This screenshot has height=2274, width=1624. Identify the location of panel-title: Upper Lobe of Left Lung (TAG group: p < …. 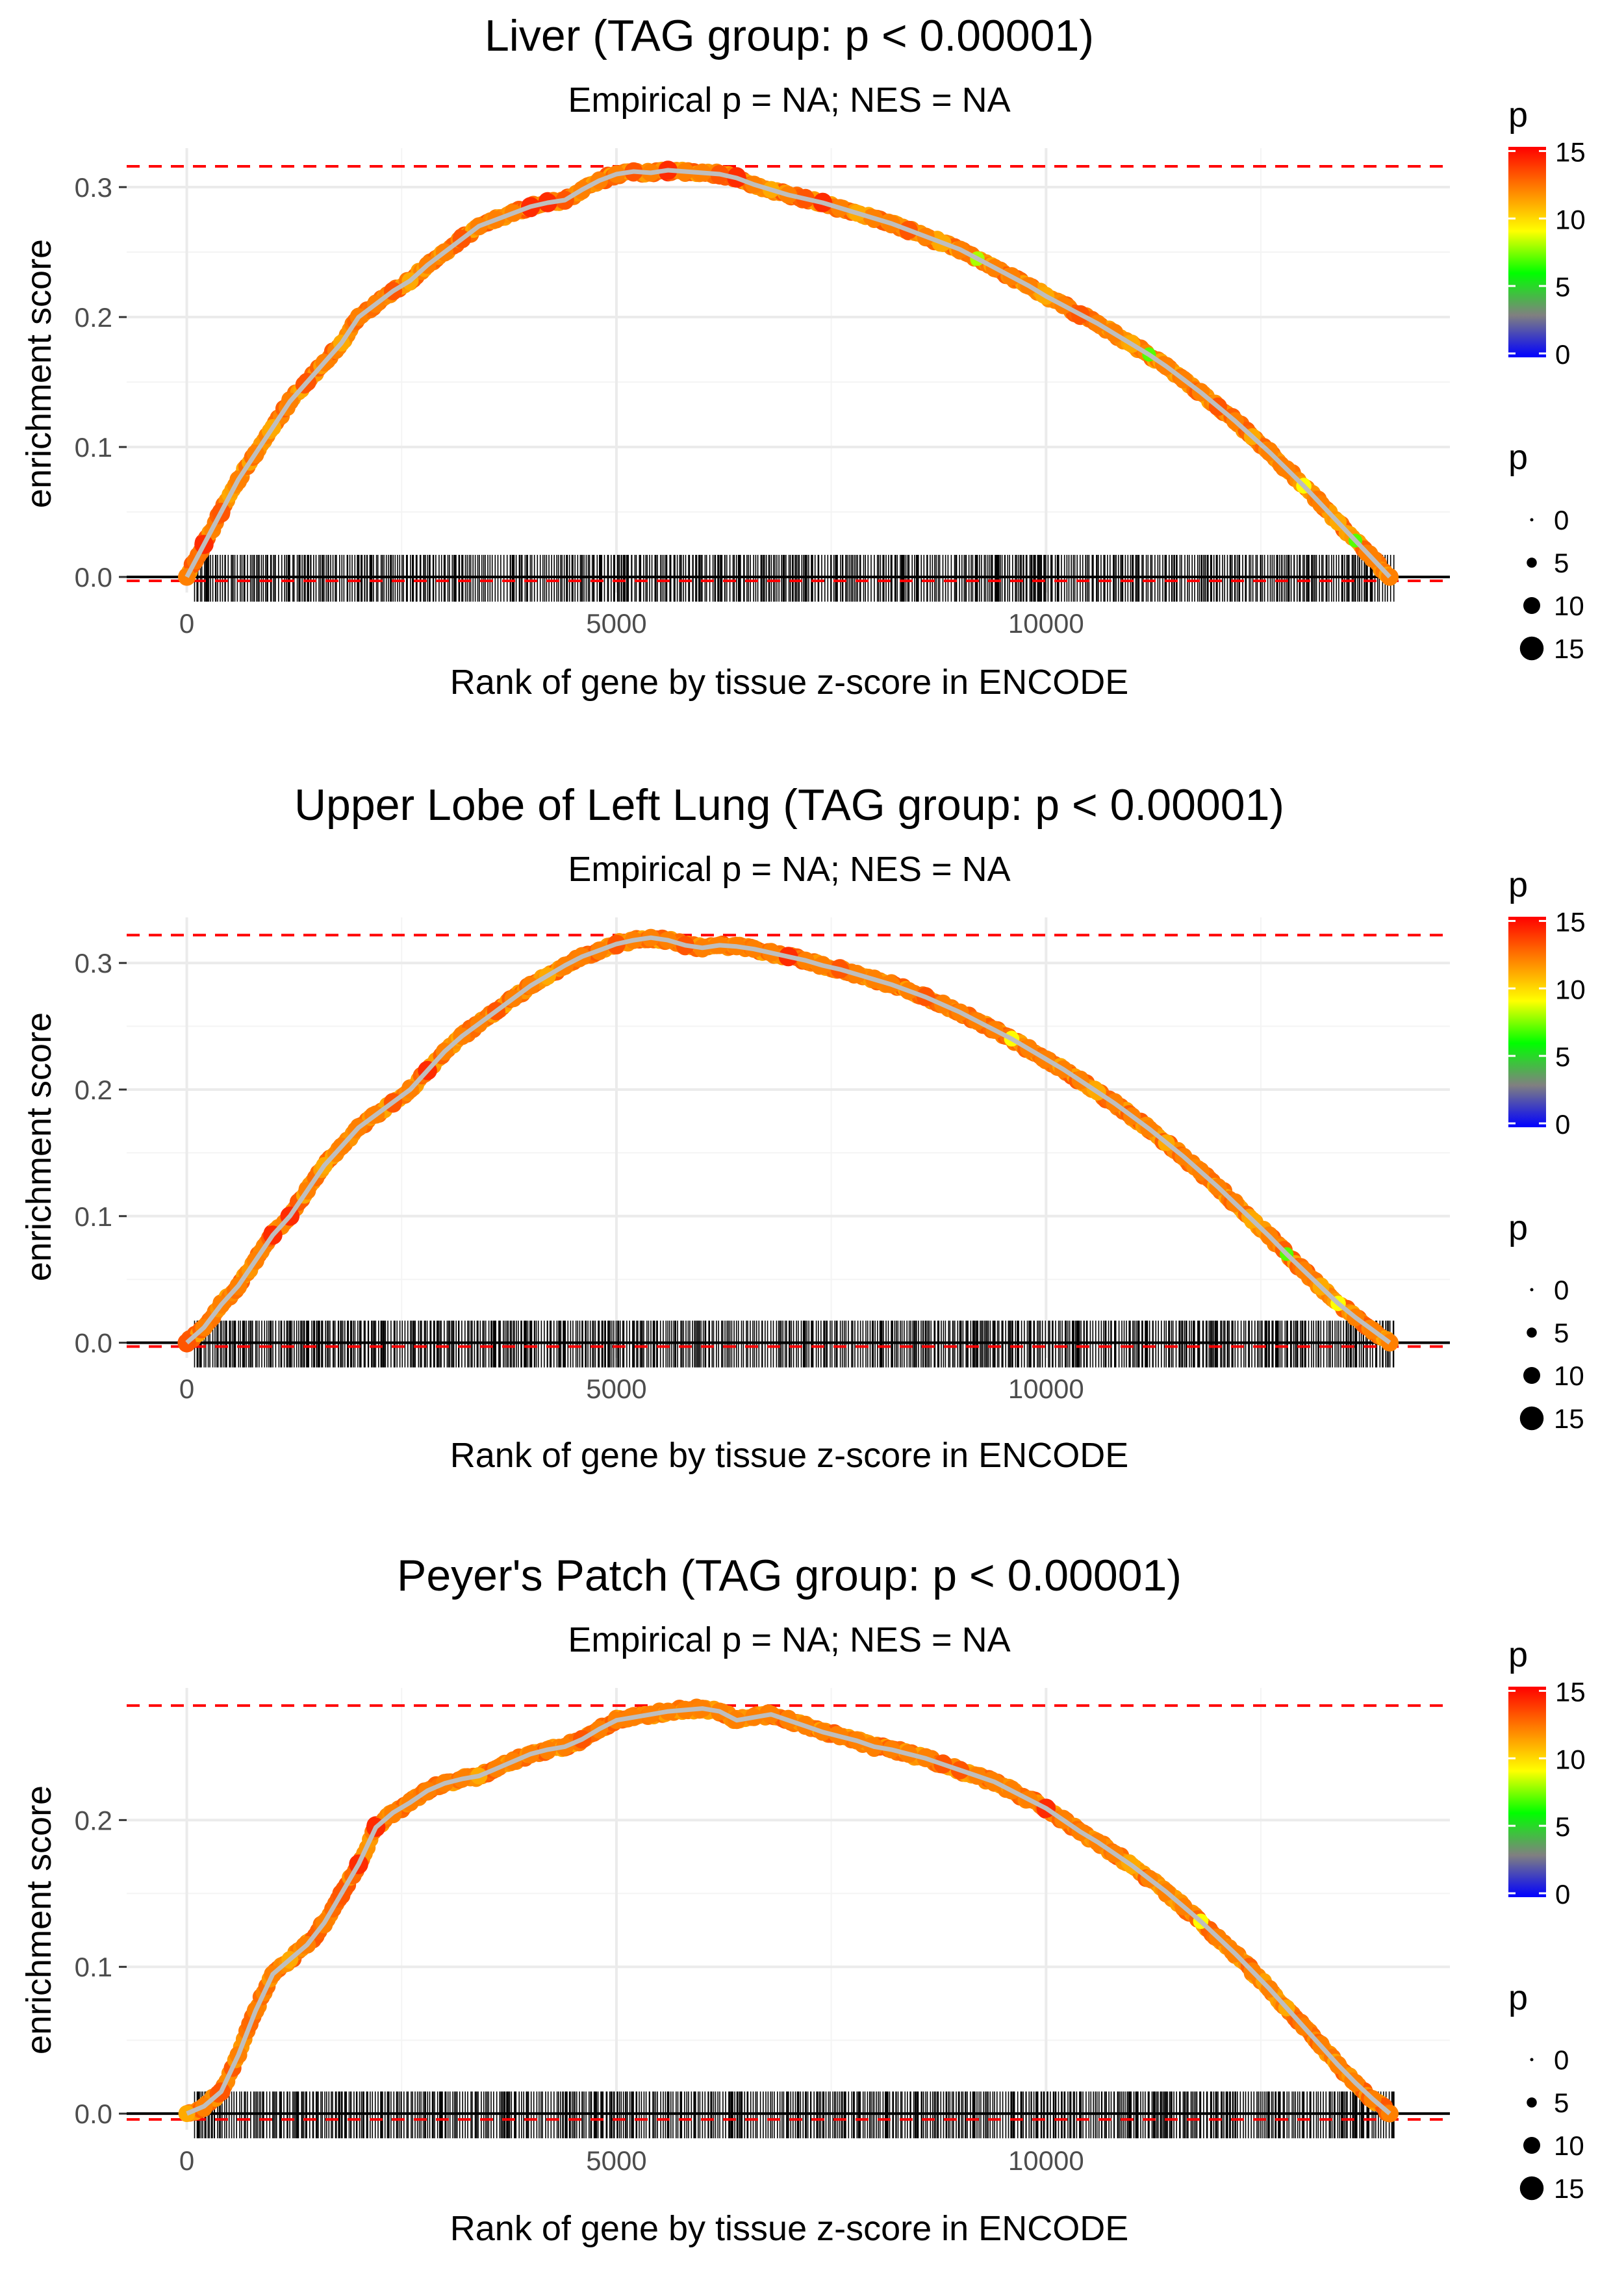
(789, 805).